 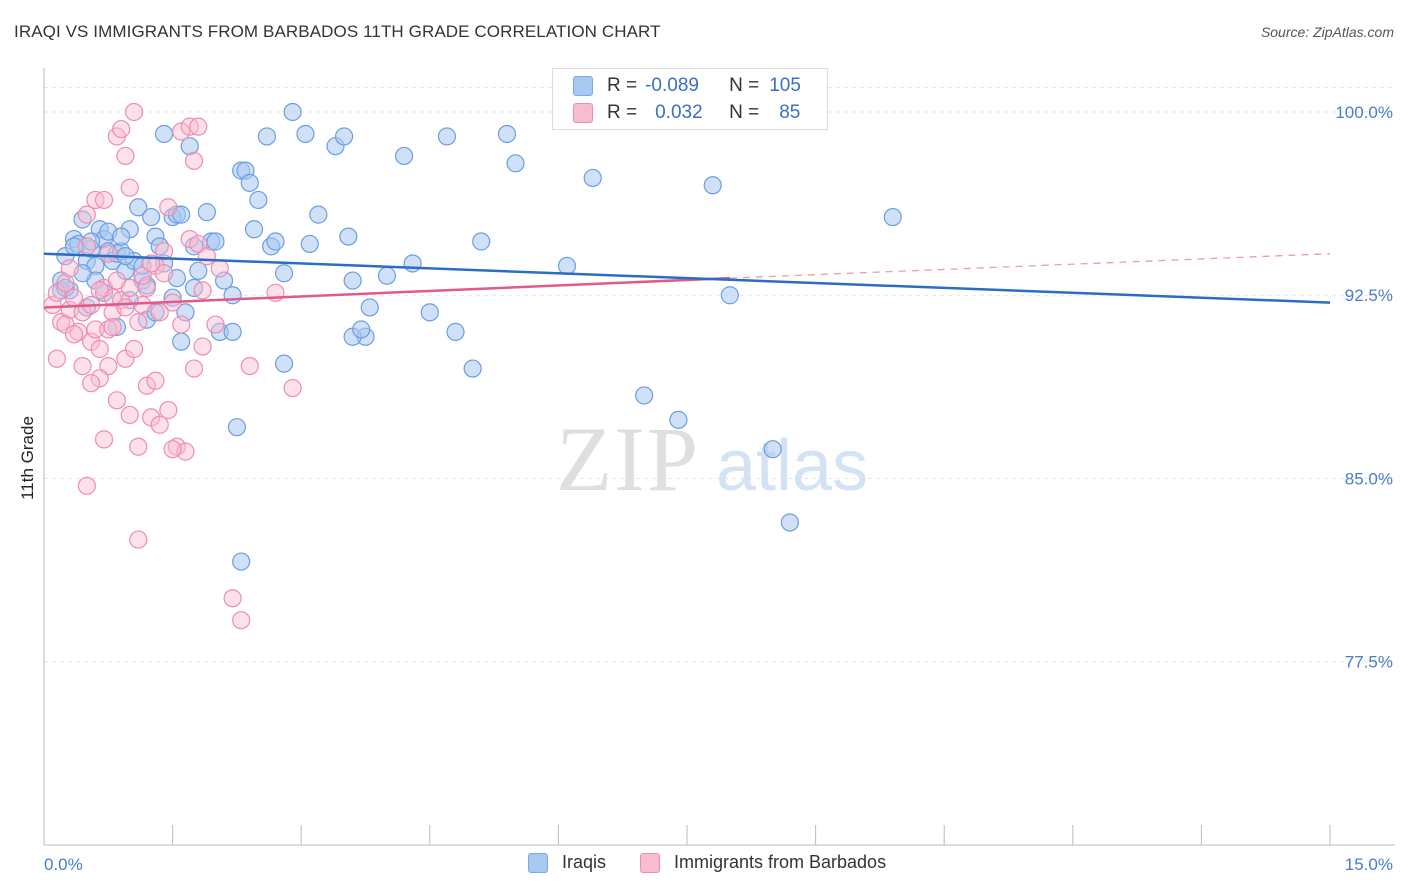 What do you see at coordinates (792, 466) in the screenshot?
I see `watermark-atlas: atlas` at bounding box center [792, 466].